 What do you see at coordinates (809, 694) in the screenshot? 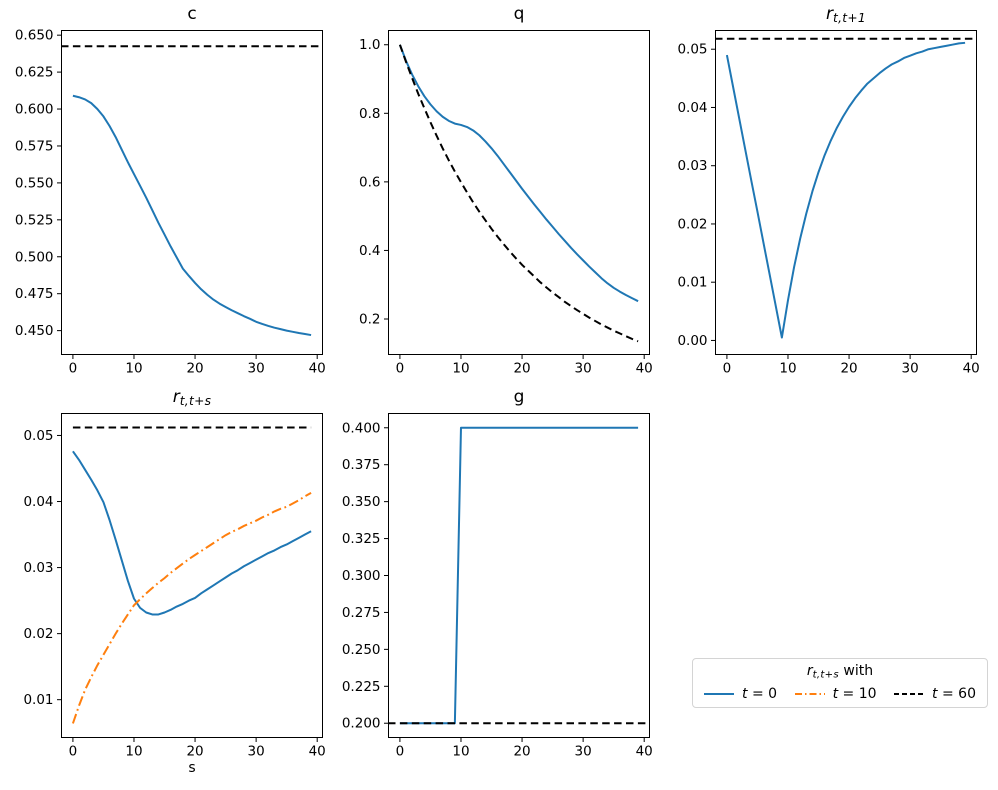
I see `legend-sample-dashdot-line` at bounding box center [809, 694].